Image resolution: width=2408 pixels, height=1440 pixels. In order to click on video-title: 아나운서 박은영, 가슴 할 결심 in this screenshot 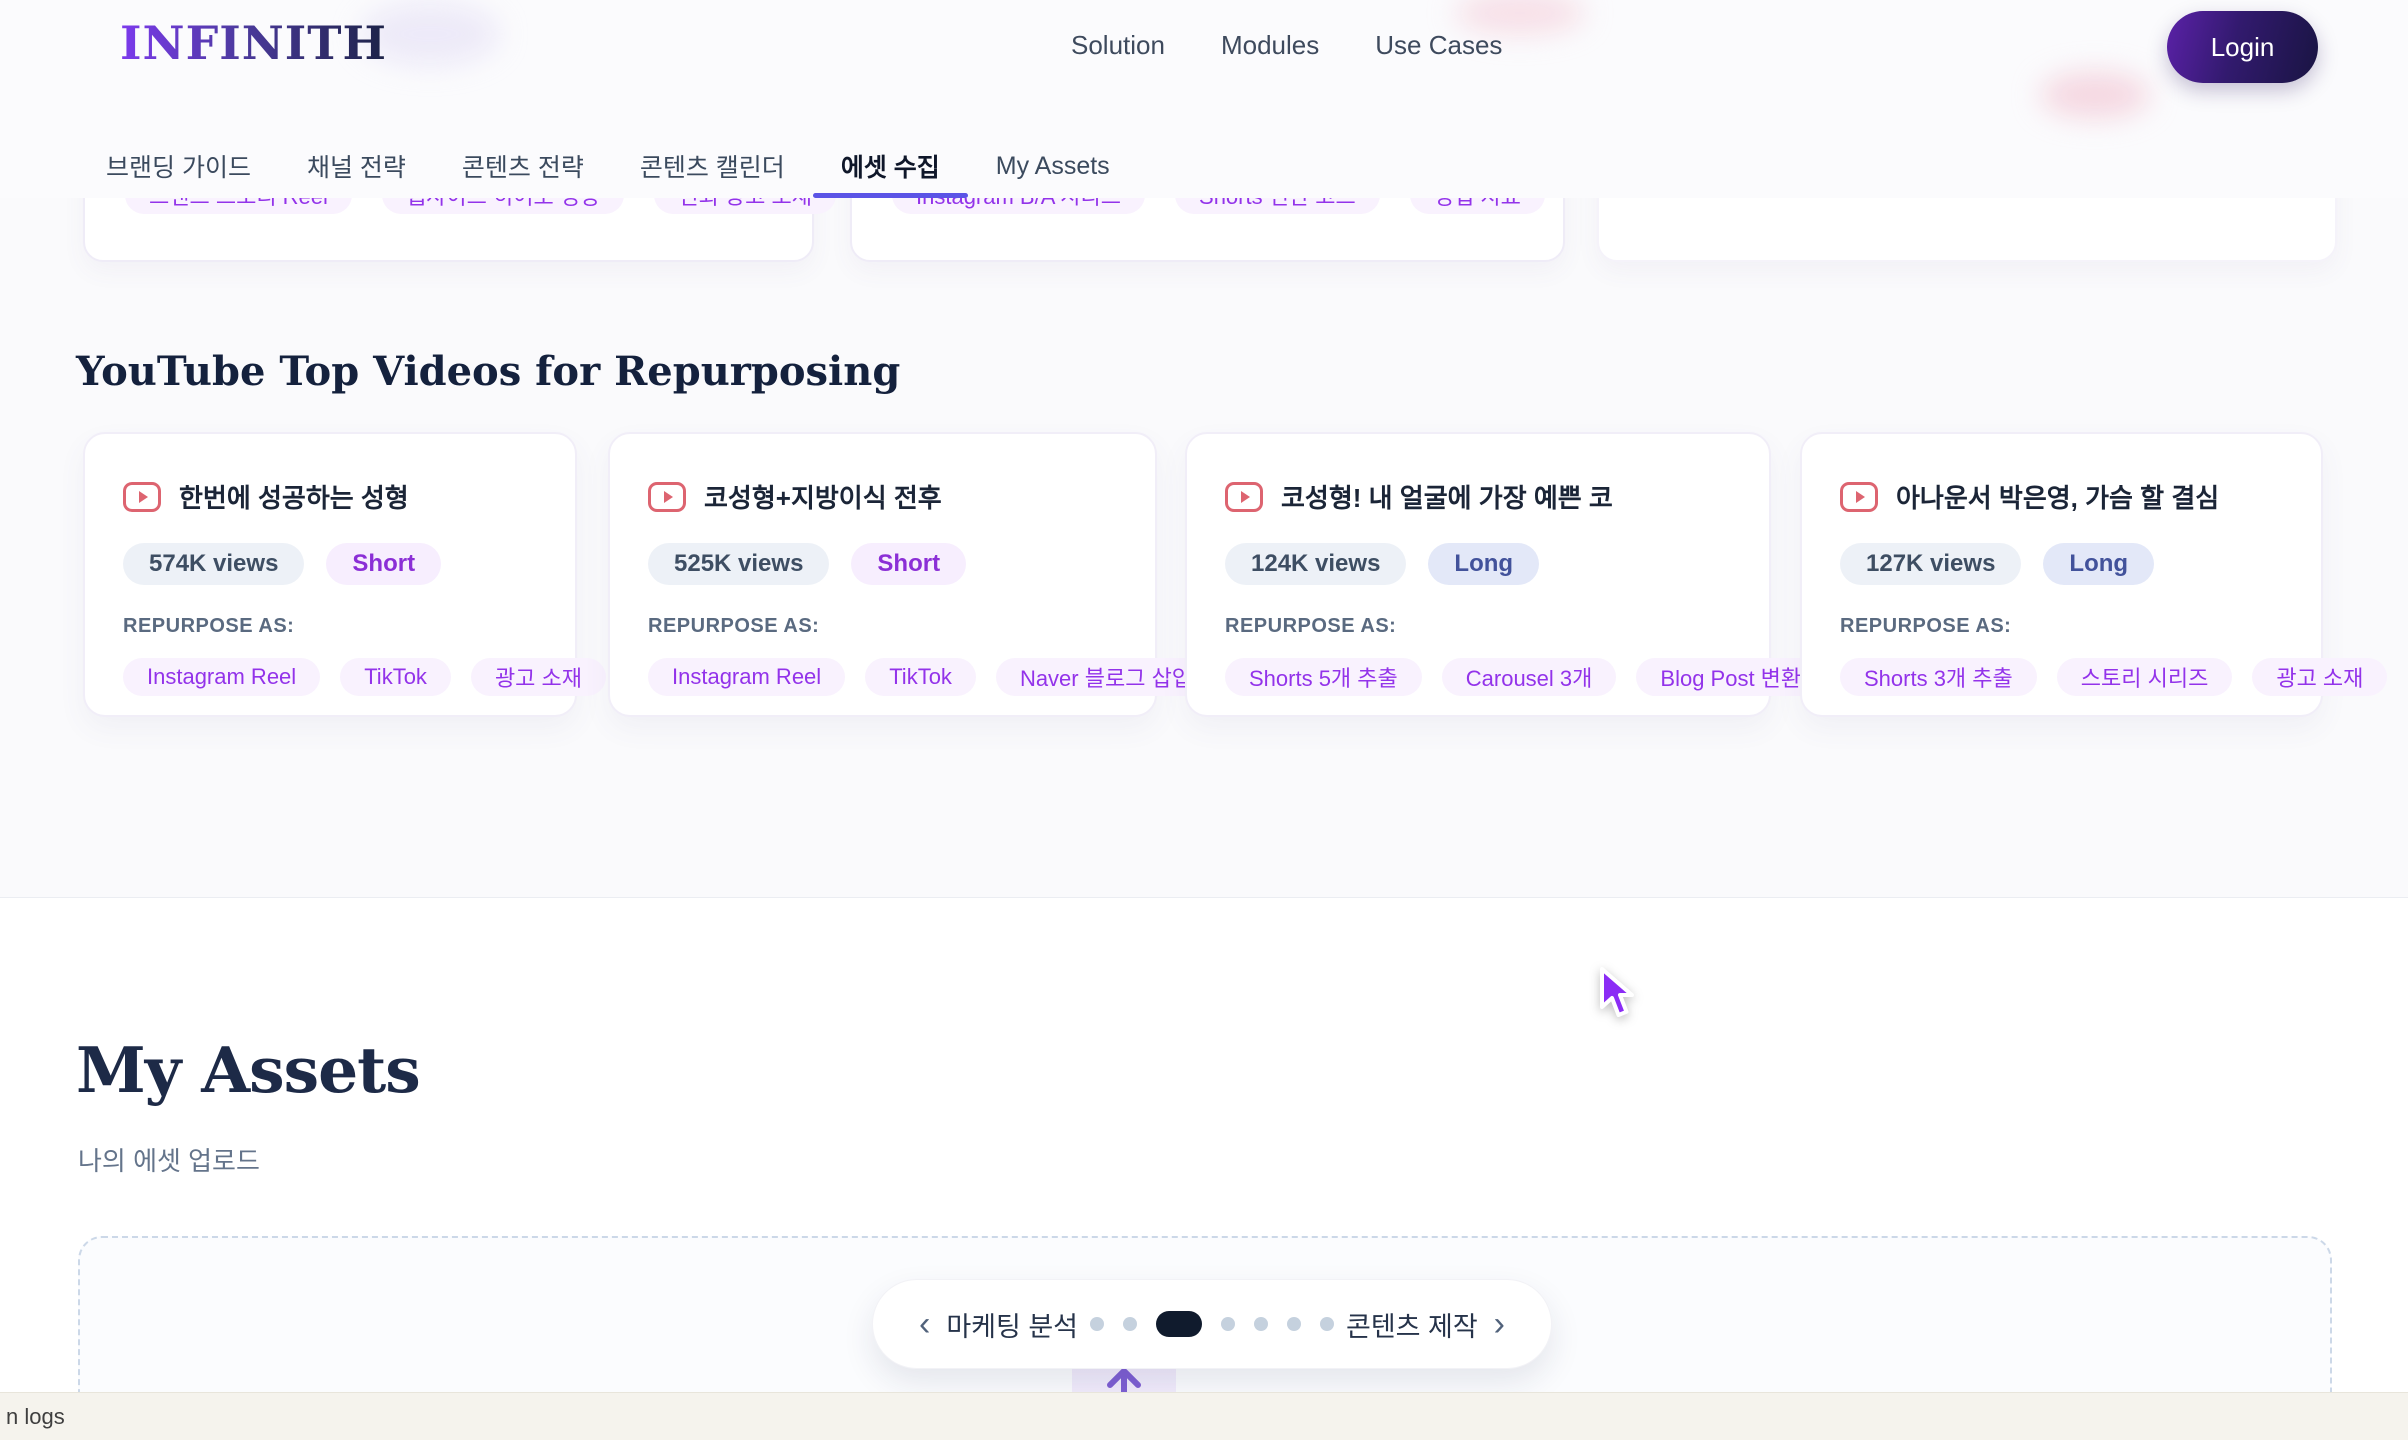, I will do `click(2058, 498)`.